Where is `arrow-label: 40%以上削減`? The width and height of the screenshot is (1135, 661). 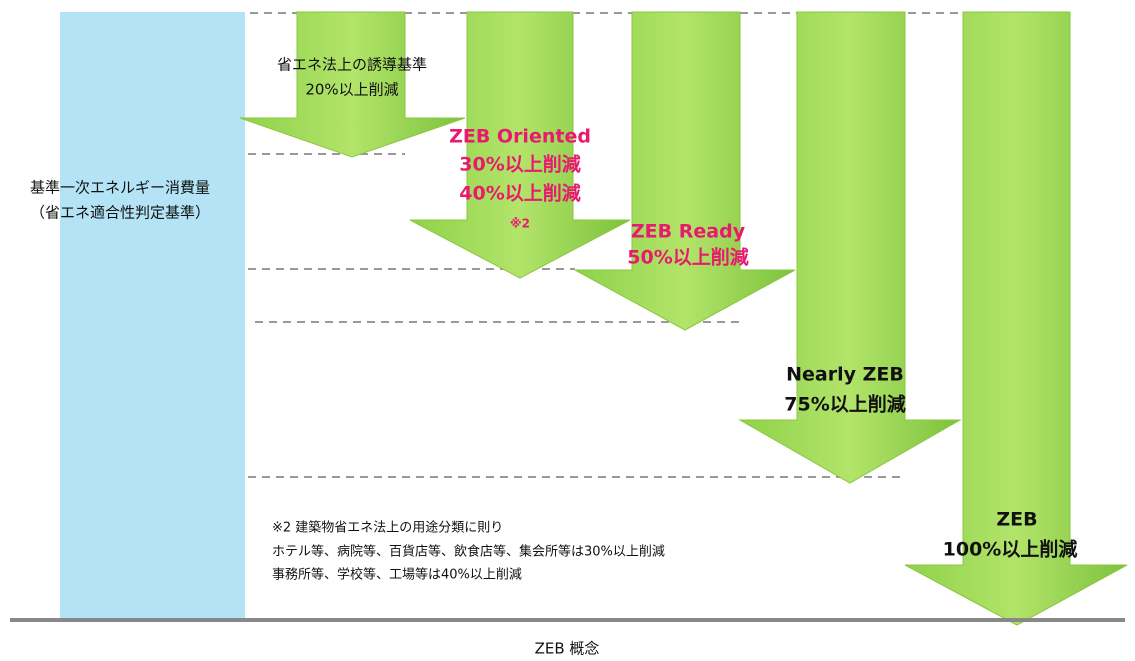 arrow-label: 40%以上削減 is located at coordinates (519, 193).